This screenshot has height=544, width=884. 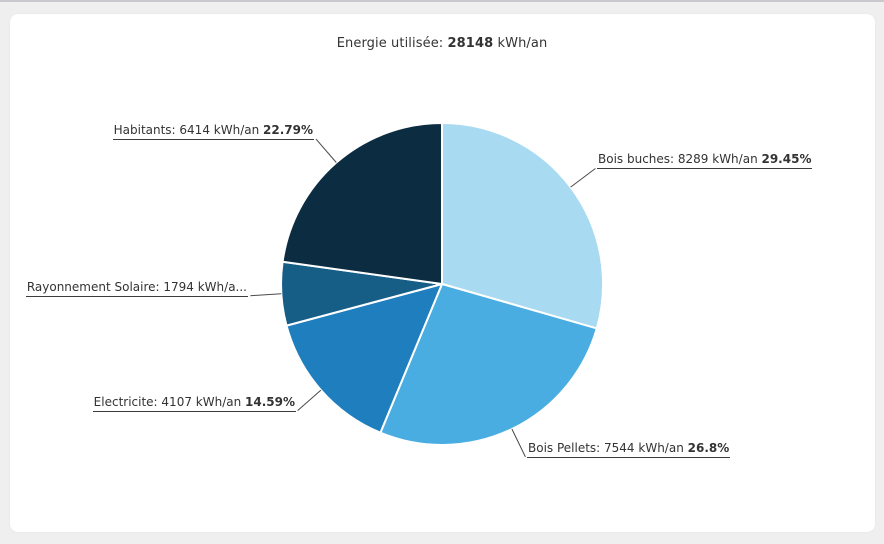 I want to click on pie-label-text: Bois Pellets: 7544 kWh/an, so click(x=608, y=448).